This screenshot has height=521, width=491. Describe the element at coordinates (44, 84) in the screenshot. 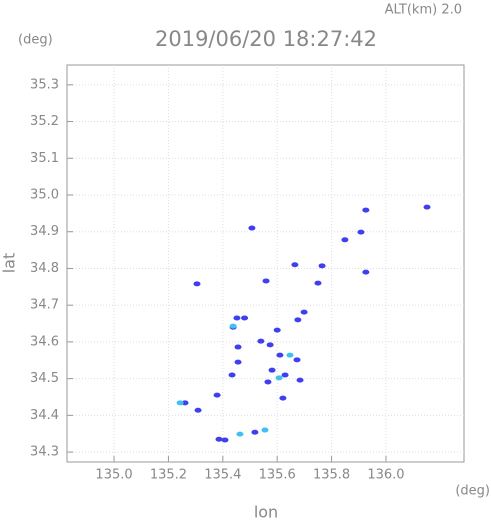

I see `y-tick-label: 35.3` at that location.